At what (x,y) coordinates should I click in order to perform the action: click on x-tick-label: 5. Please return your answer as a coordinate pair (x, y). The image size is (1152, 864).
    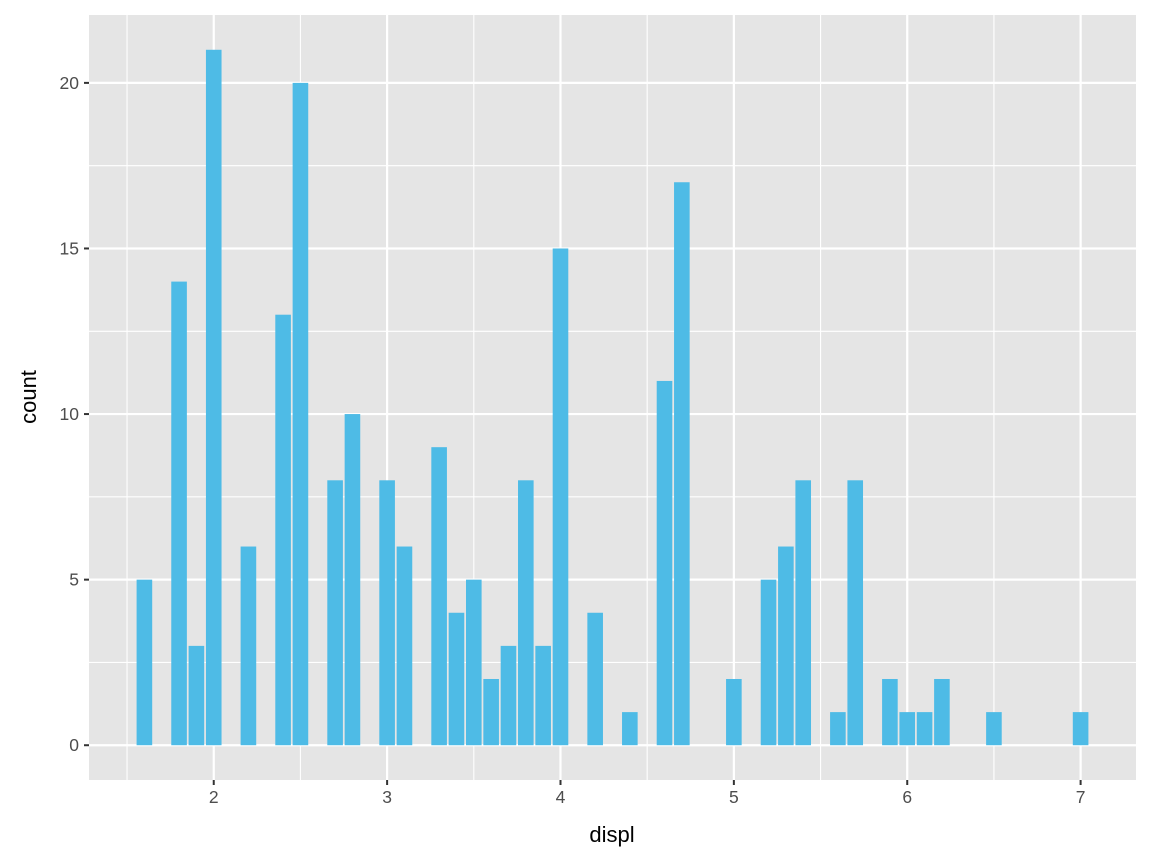
    Looking at the image, I should click on (734, 797).